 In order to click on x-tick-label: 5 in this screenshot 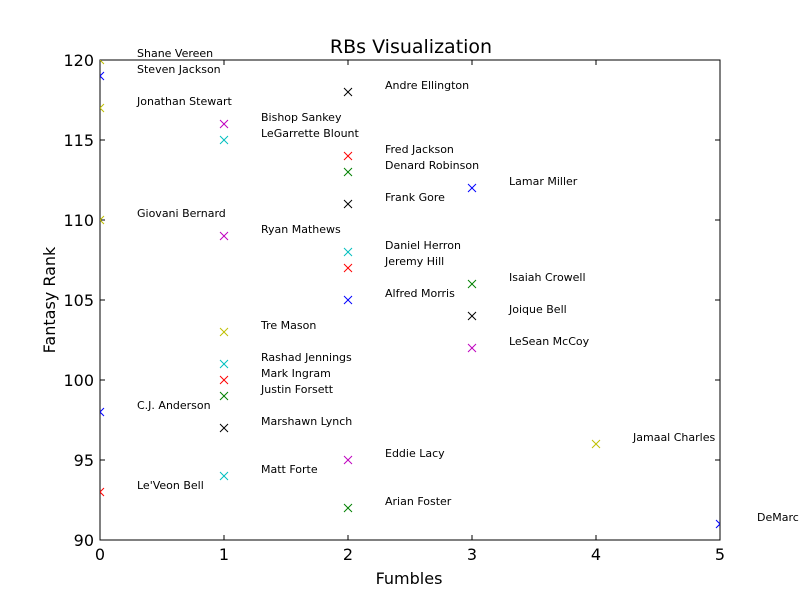, I will do `click(720, 554)`.